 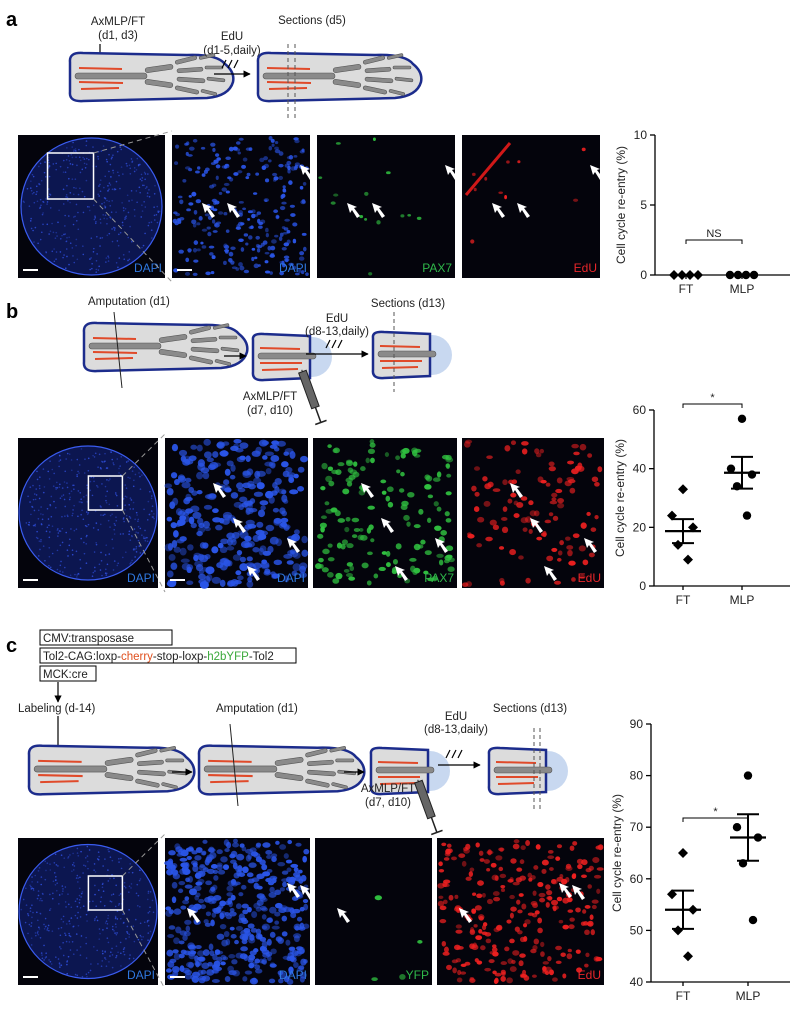 I want to click on limb-schematic, so click(x=281, y=770).